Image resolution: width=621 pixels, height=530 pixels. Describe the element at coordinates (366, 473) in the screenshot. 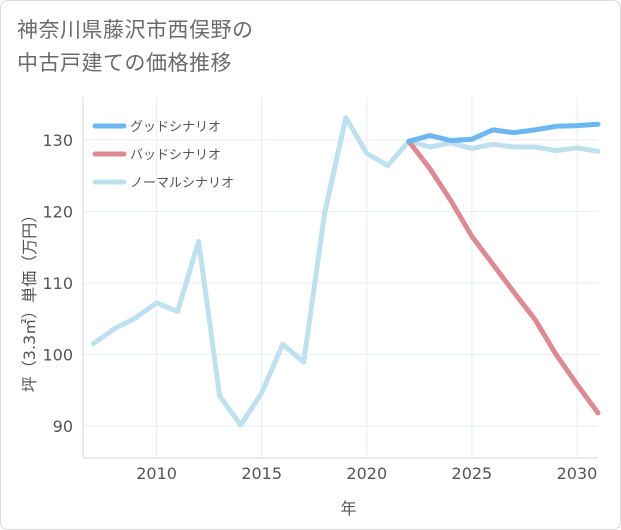

I see `x-tick-label: 2020` at that location.